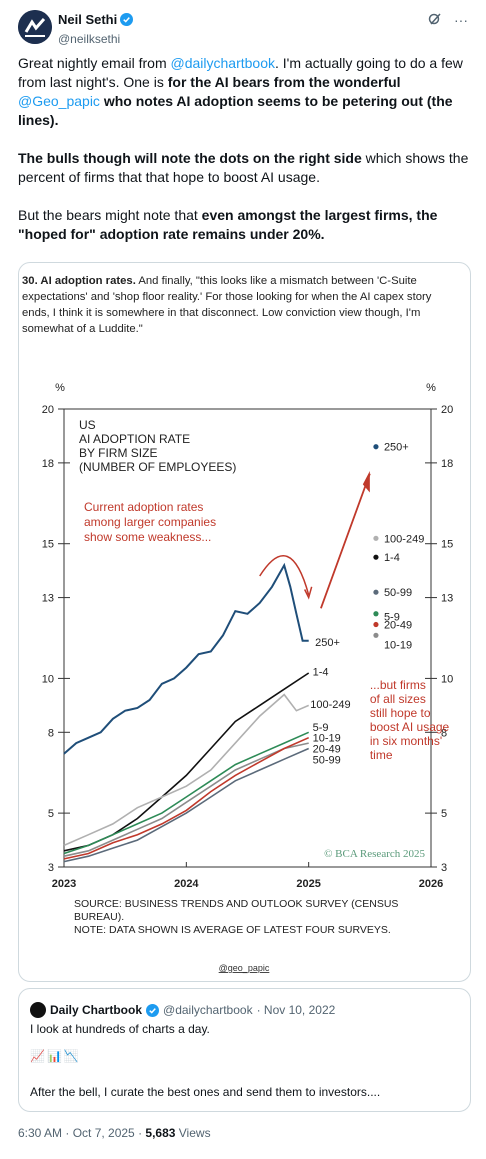 The height and width of the screenshot is (1159, 486). Describe the element at coordinates (392, 617) in the screenshot. I see `hoped-adoption-label: 5-9` at that location.